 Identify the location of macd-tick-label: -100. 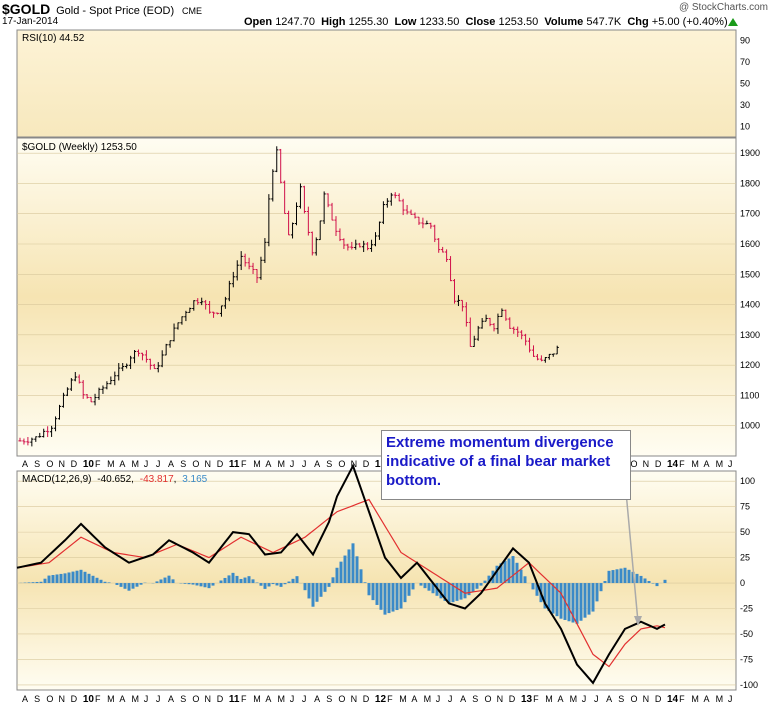
(749, 685).